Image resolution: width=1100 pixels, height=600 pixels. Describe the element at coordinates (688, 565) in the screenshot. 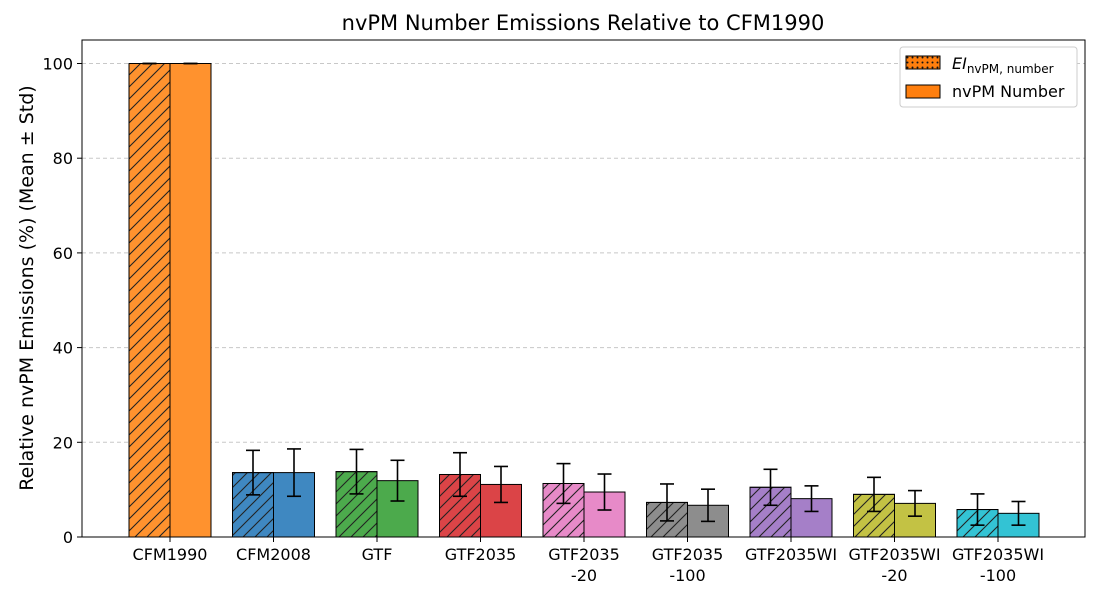

I see `x-tick-label: GTF2035 -100` at that location.